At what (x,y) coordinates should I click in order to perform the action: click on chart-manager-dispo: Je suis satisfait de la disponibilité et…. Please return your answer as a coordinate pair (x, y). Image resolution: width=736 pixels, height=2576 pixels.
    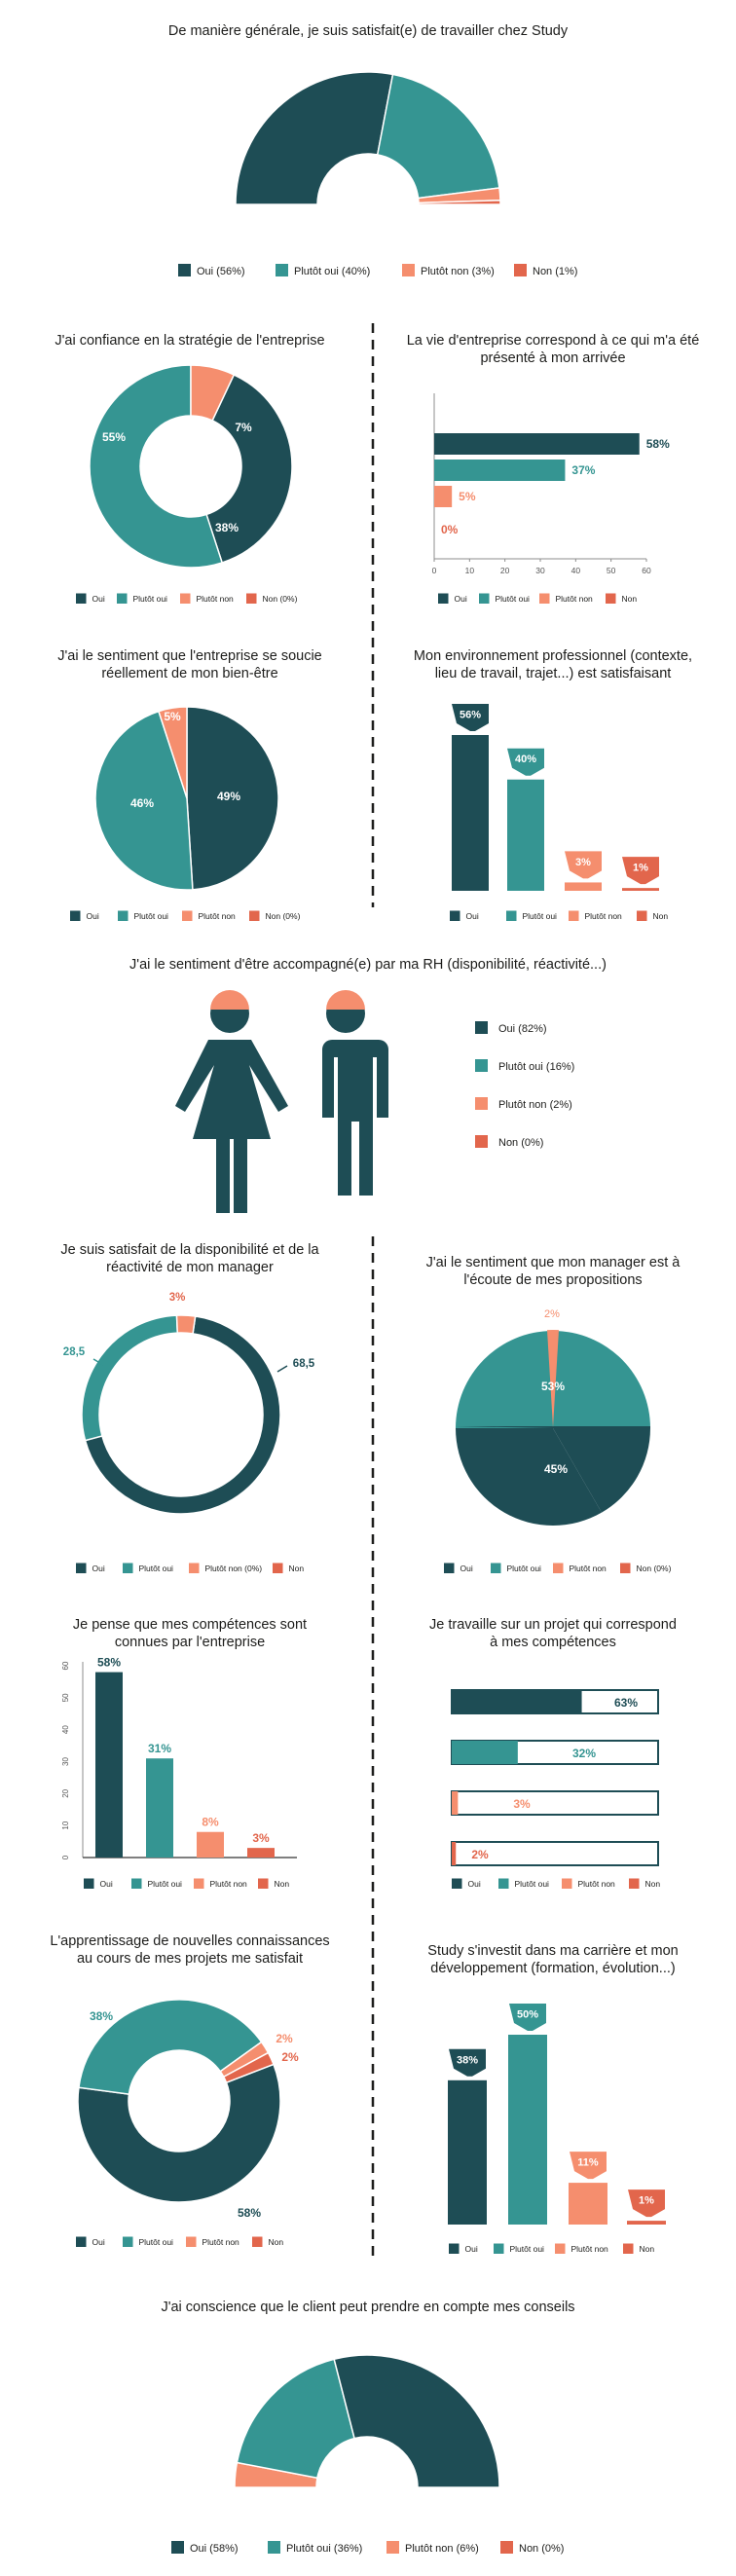
    Looking at the image, I should click on (190, 1407).